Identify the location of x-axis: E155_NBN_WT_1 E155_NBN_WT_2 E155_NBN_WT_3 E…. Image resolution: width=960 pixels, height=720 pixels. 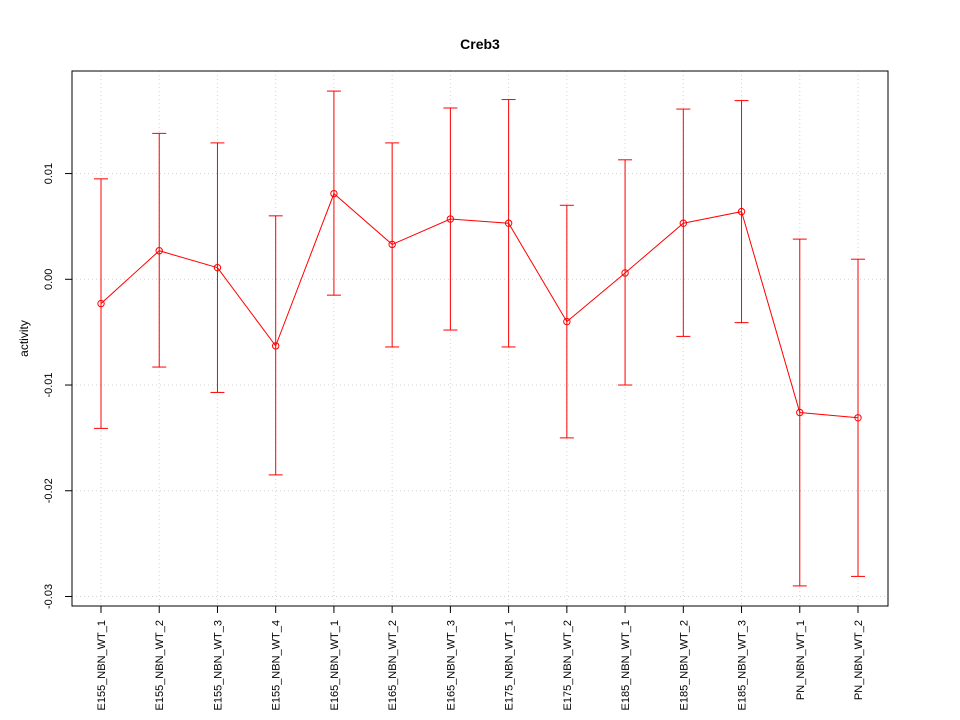
(480, 658).